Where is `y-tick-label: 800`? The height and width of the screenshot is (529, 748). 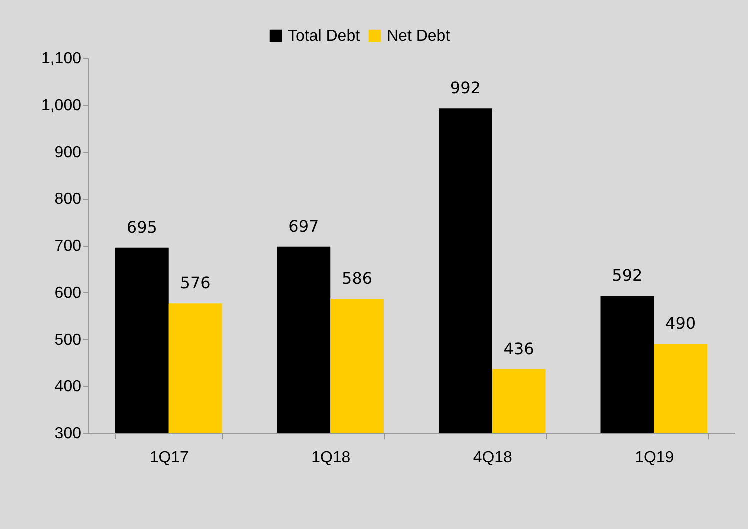 y-tick-label: 800 is located at coordinates (68, 199).